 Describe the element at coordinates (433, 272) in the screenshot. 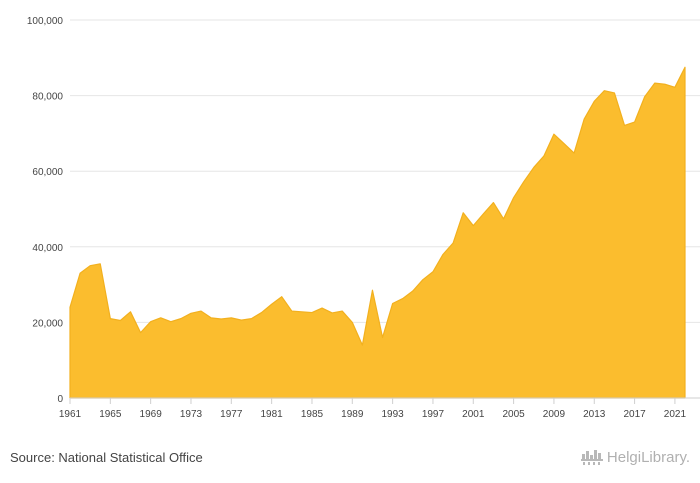

I see `data-point-1997` at that location.